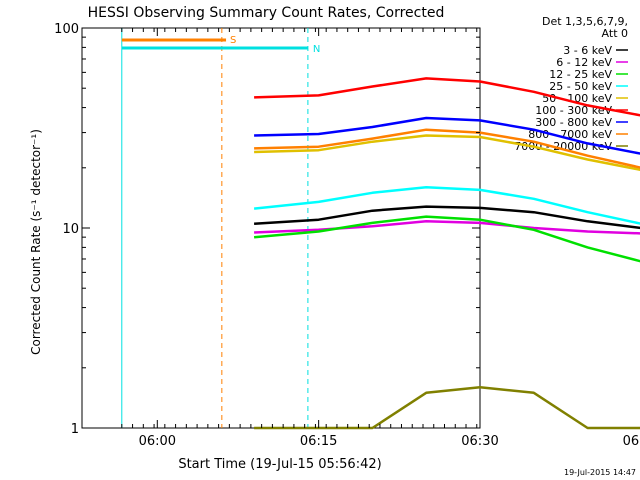 The width and height of the screenshot is (640, 480). What do you see at coordinates (600, 472) in the screenshot?
I see `footer-date: 19-Jul-2015 14:47` at bounding box center [600, 472].